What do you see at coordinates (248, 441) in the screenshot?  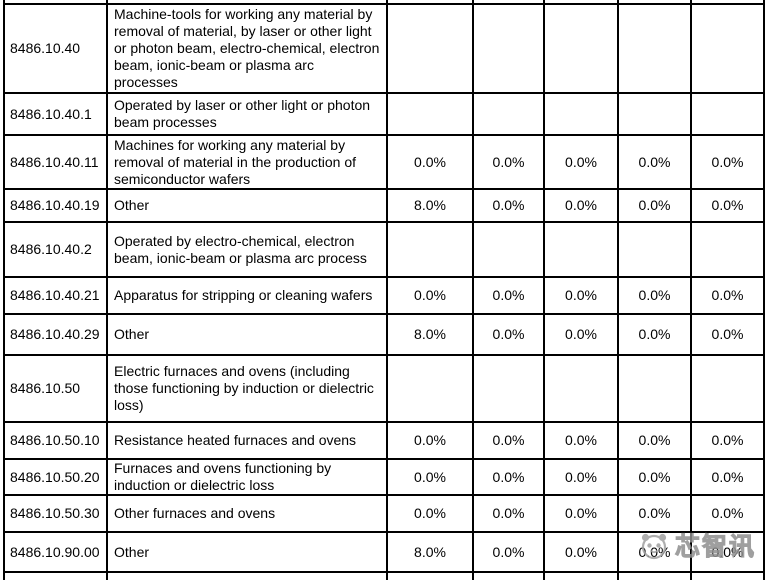 I see `description-cell: Resistance heated furnaces and ovens` at bounding box center [248, 441].